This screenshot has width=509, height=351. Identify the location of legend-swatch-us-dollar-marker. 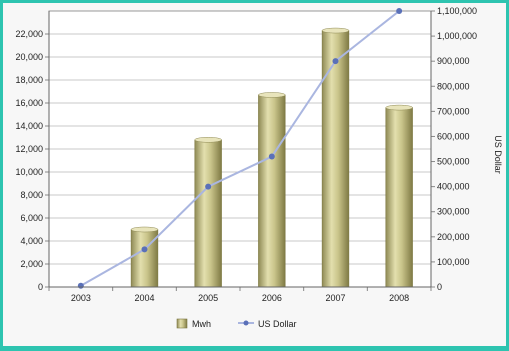
(246, 323).